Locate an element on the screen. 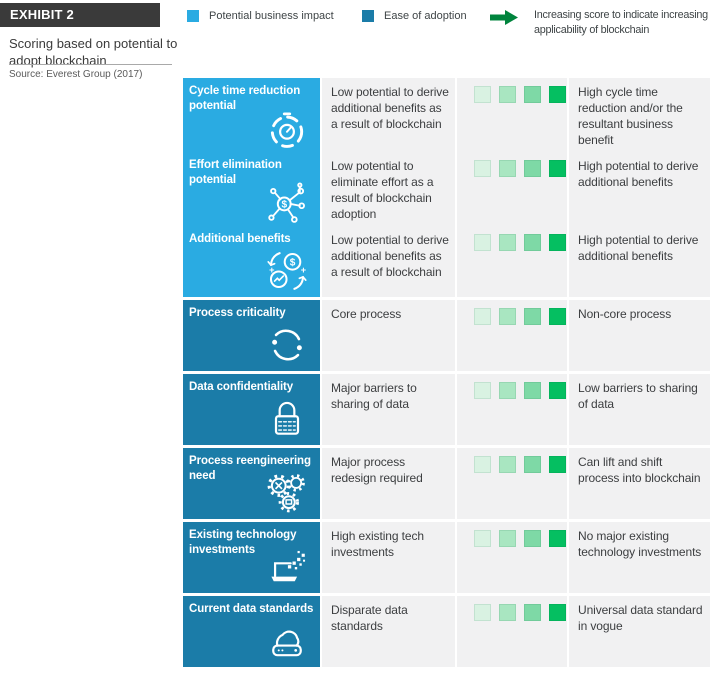 Image resolution: width=720 pixels, height=681 pixels. factor-title: Effort elimination potential is located at coordinates (235, 172).